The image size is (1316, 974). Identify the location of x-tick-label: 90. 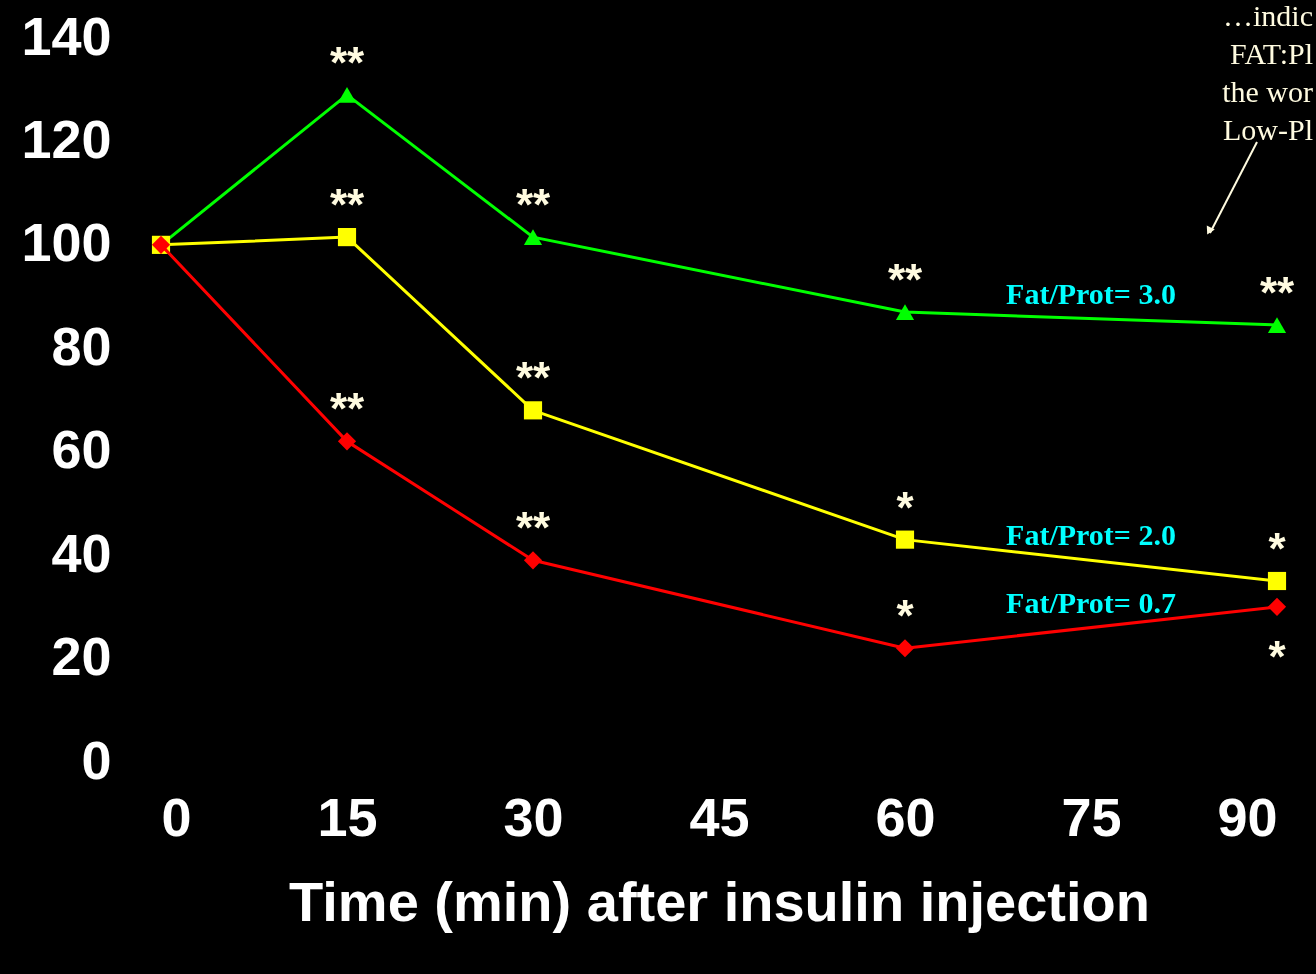
(1247, 816).